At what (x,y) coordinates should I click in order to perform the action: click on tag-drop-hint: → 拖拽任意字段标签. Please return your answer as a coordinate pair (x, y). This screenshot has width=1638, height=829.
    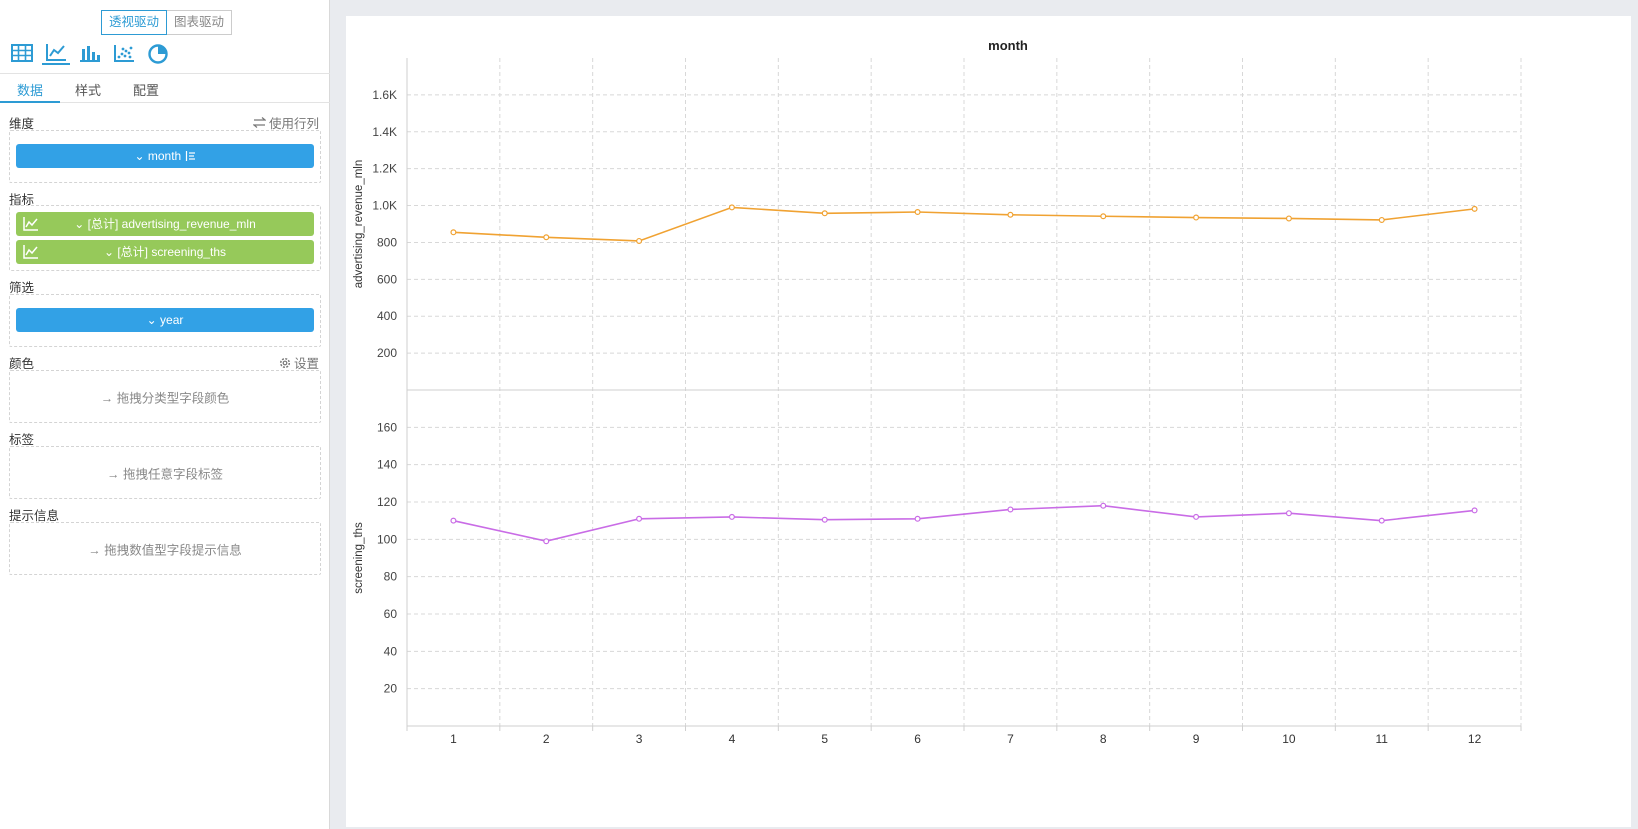
    Looking at the image, I should click on (165, 472).